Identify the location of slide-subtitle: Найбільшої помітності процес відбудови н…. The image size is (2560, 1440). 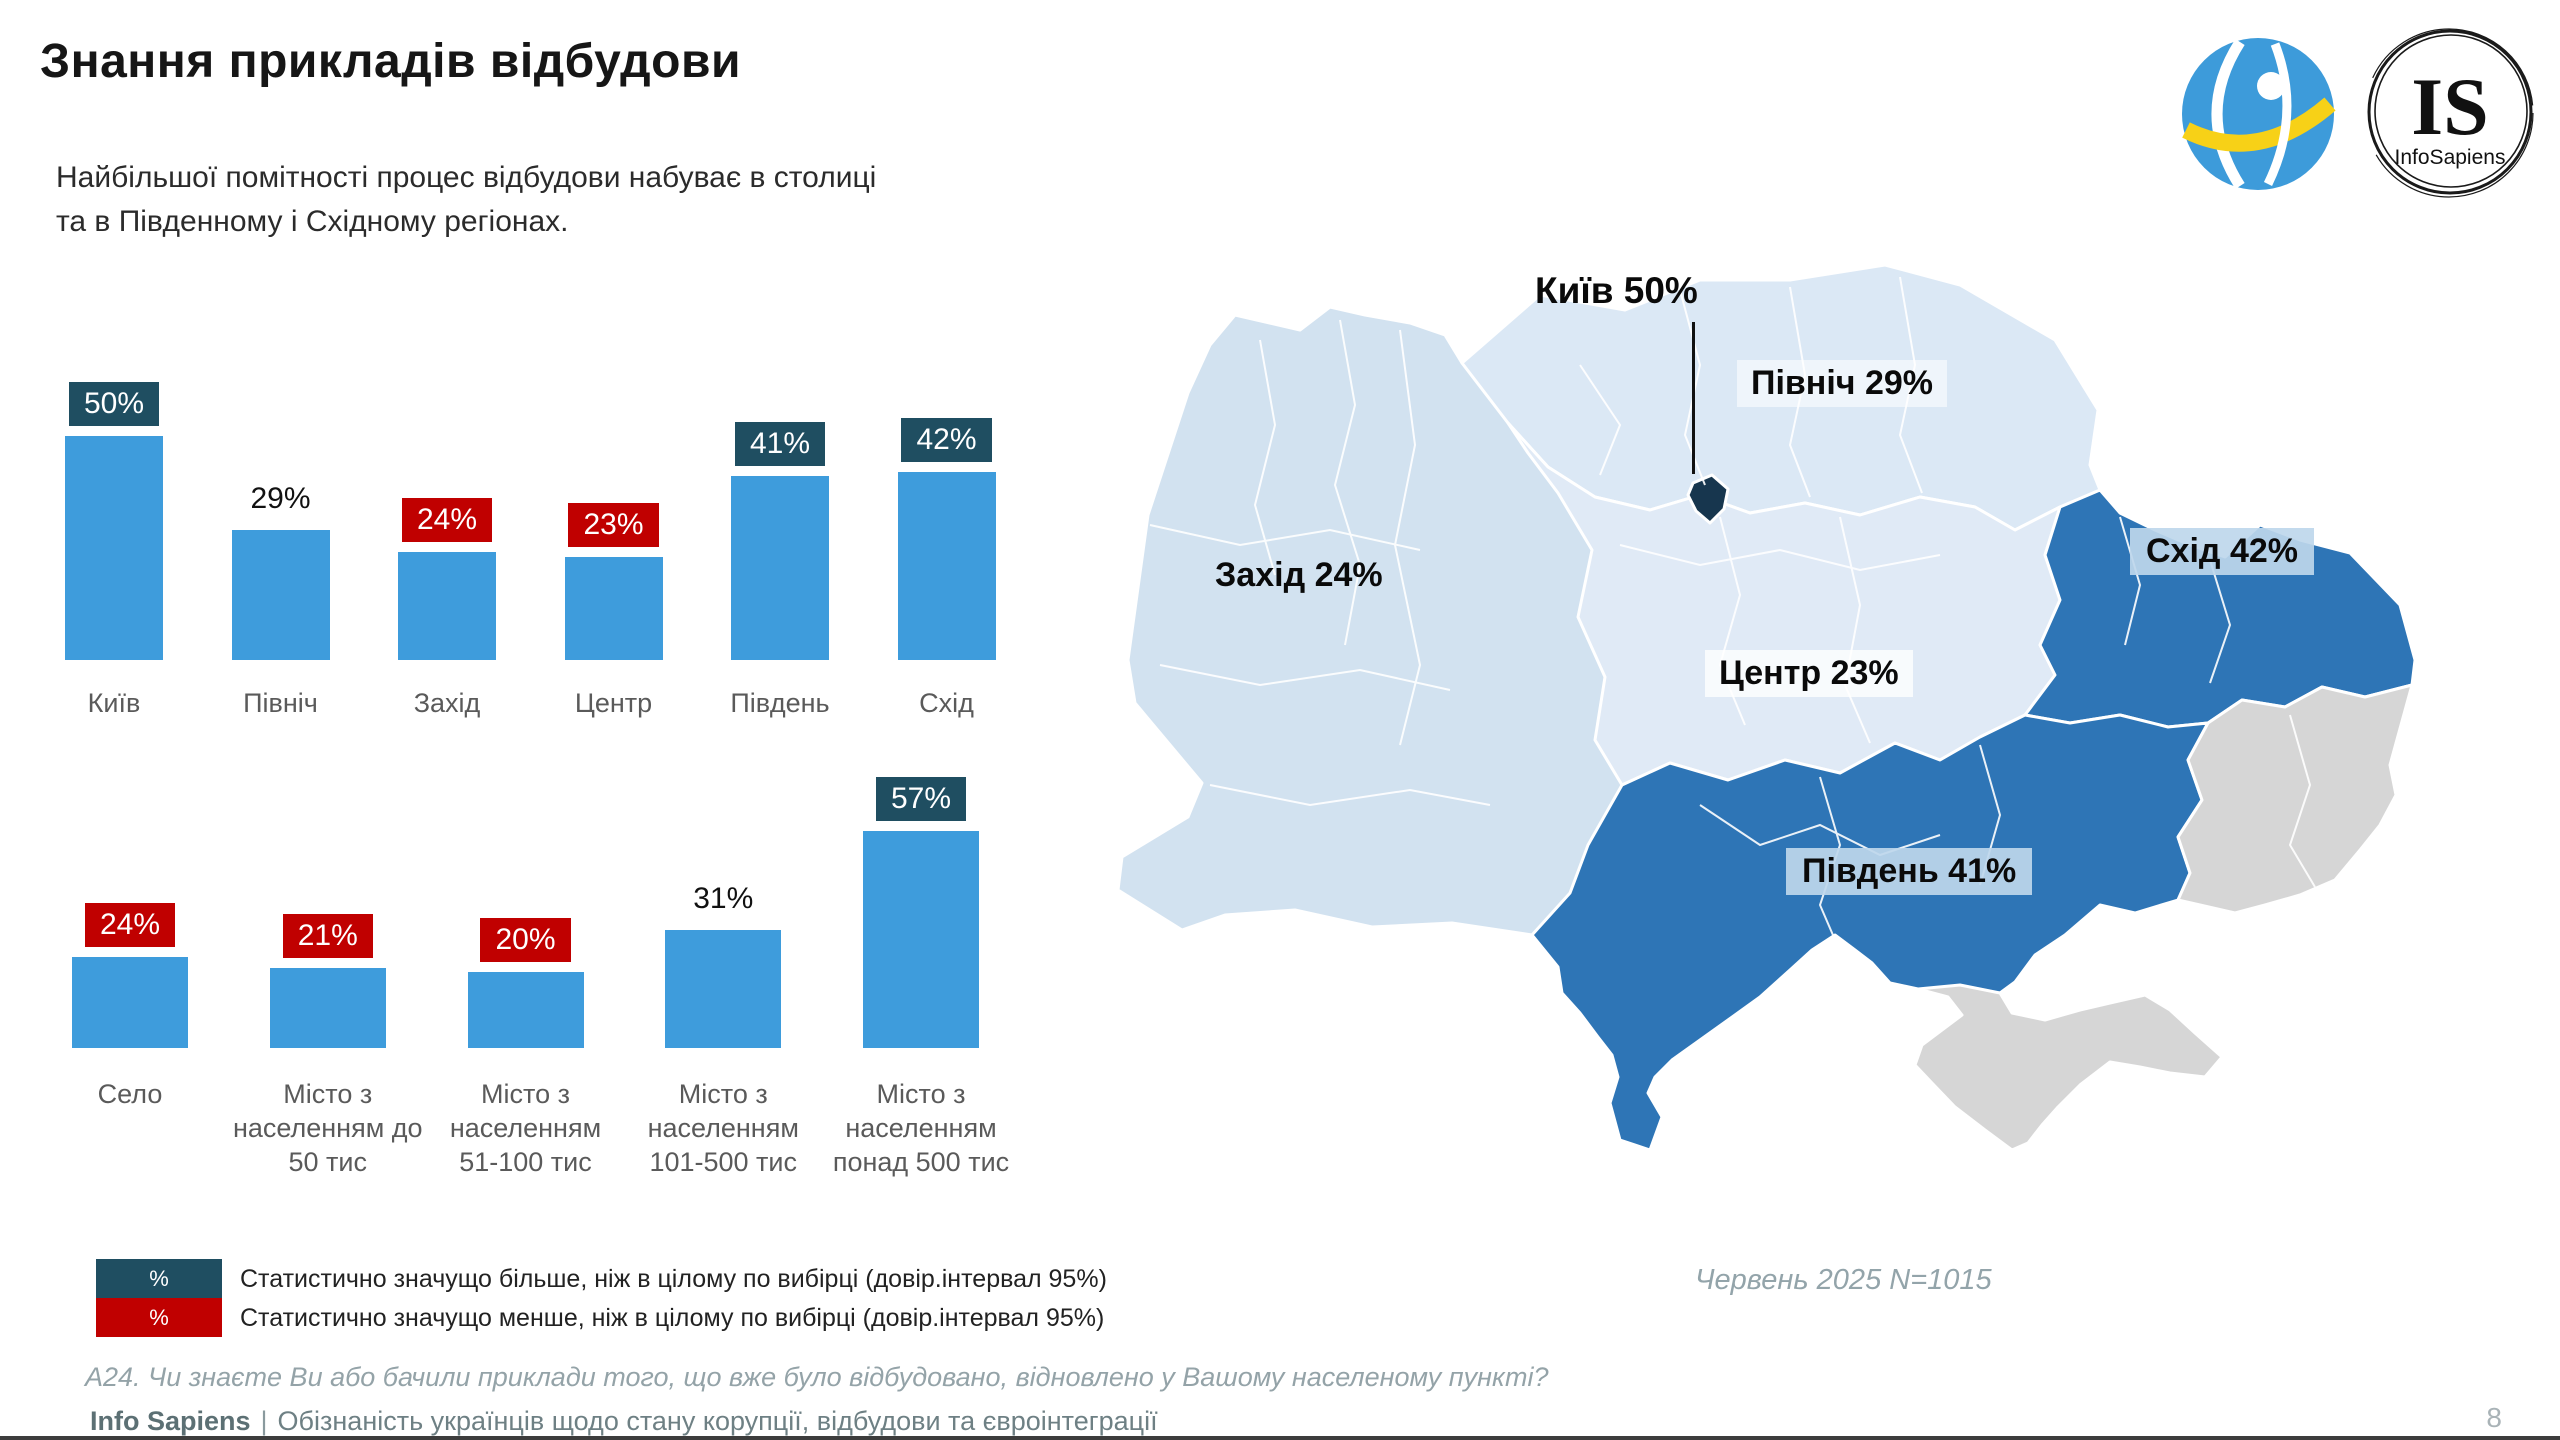
(466, 199).